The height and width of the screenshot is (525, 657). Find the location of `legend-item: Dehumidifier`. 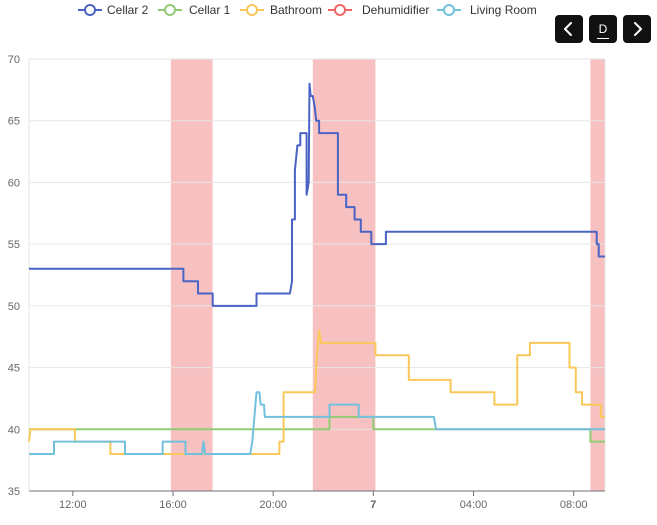

legend-item: Dehumidifier is located at coordinates (378, 10).